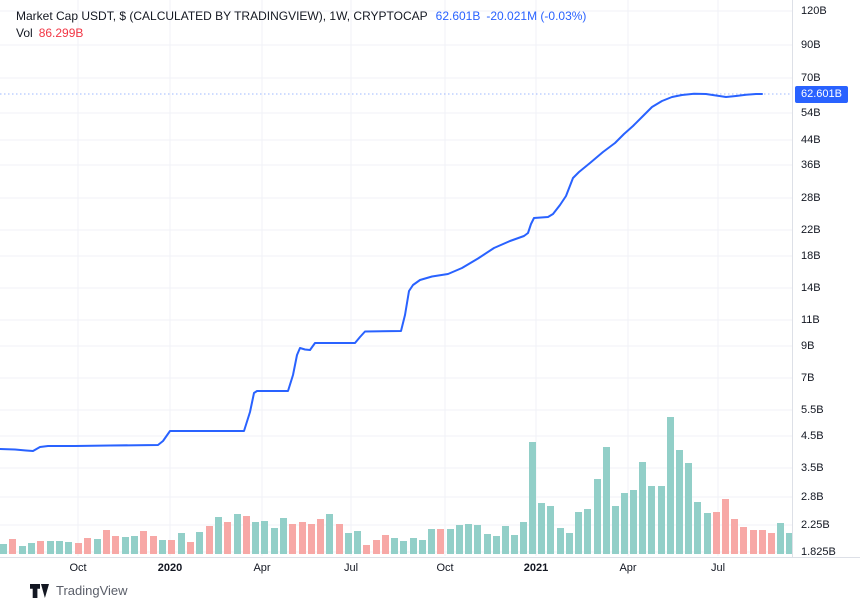 The image size is (860, 608). Describe the element at coordinates (811, 230) in the screenshot. I see `price-axis-label: 22B` at that location.